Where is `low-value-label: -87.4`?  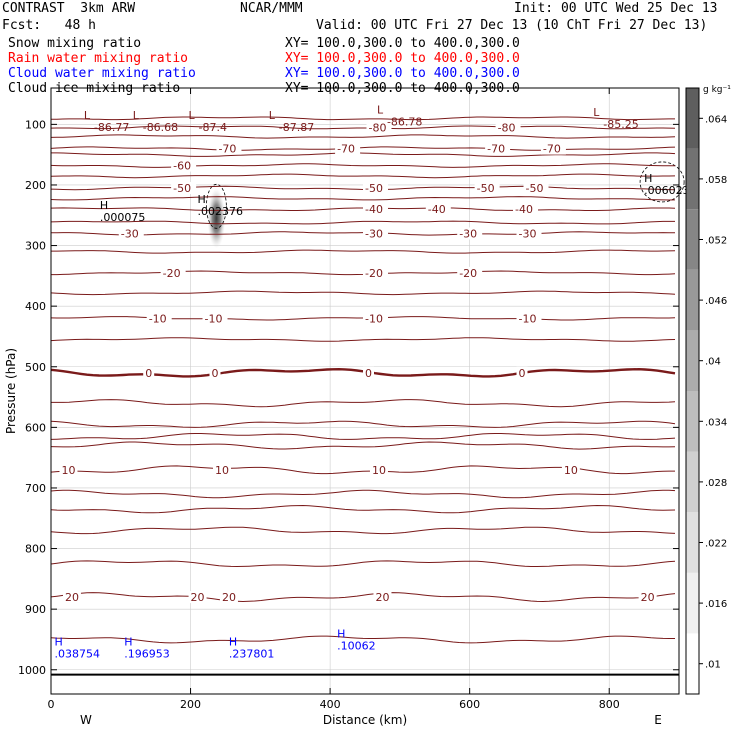 low-value-label: -87.4 is located at coordinates (213, 127).